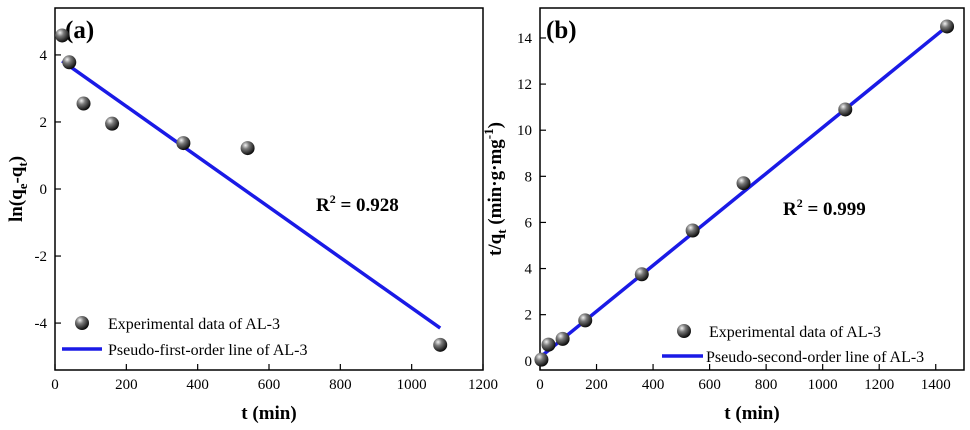 Image resolution: width=970 pixels, height=430 pixels. What do you see at coordinates (529, 177) in the screenshot?
I see `y-tick-label: 8` at bounding box center [529, 177].